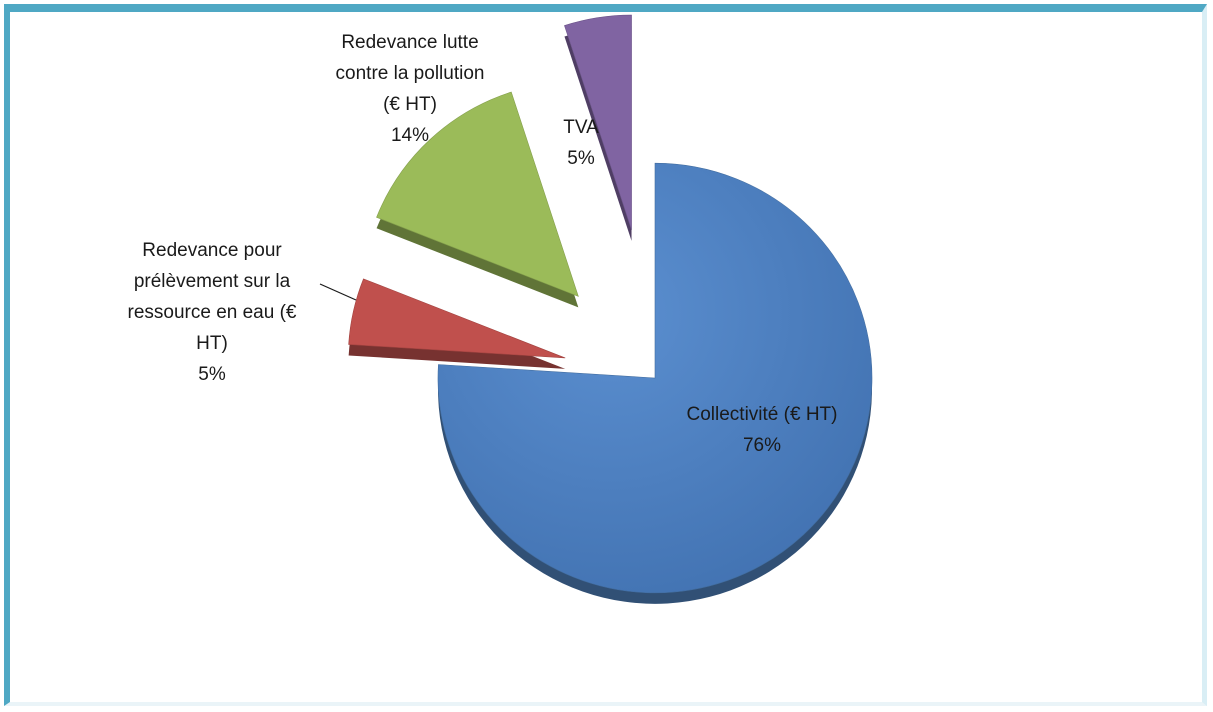  Describe the element at coordinates (762, 430) in the screenshot. I see `slice-collectivite-label: Collectivité (€ HT) 76%` at that location.